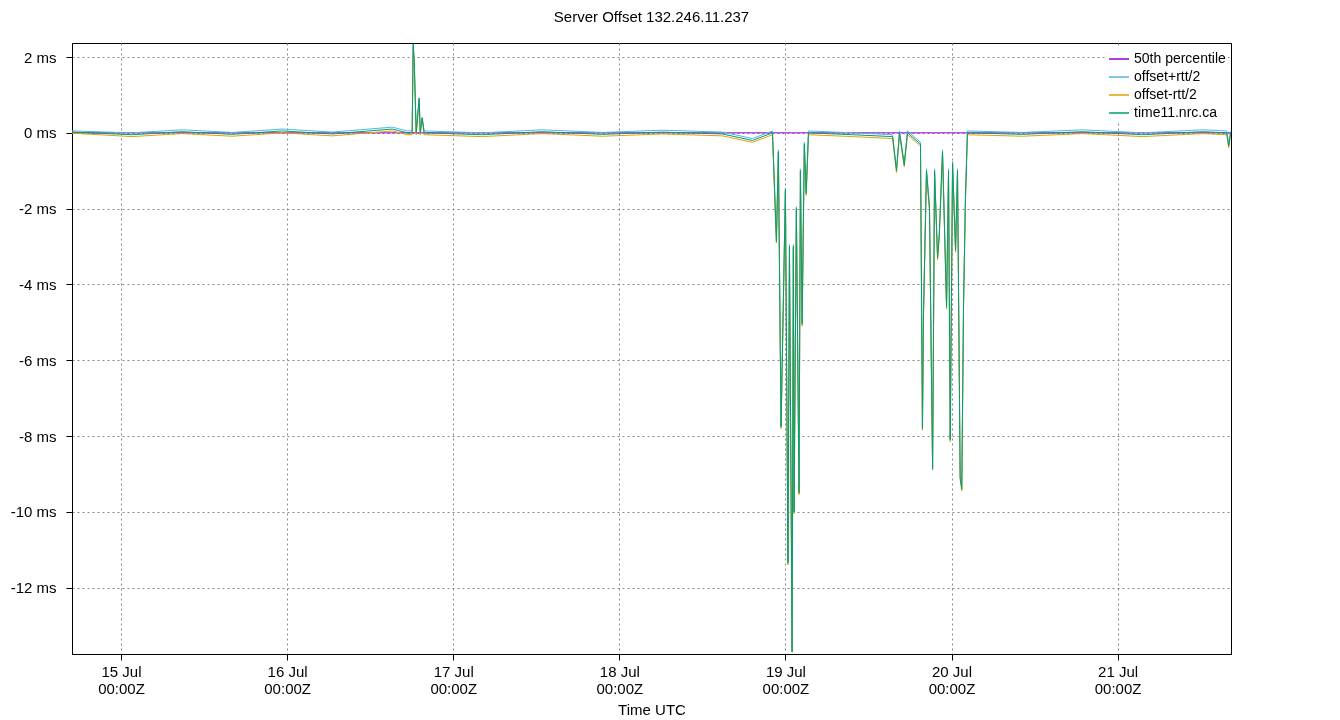  I want to click on legend-label: offset+rtt/2, so click(1167, 76).